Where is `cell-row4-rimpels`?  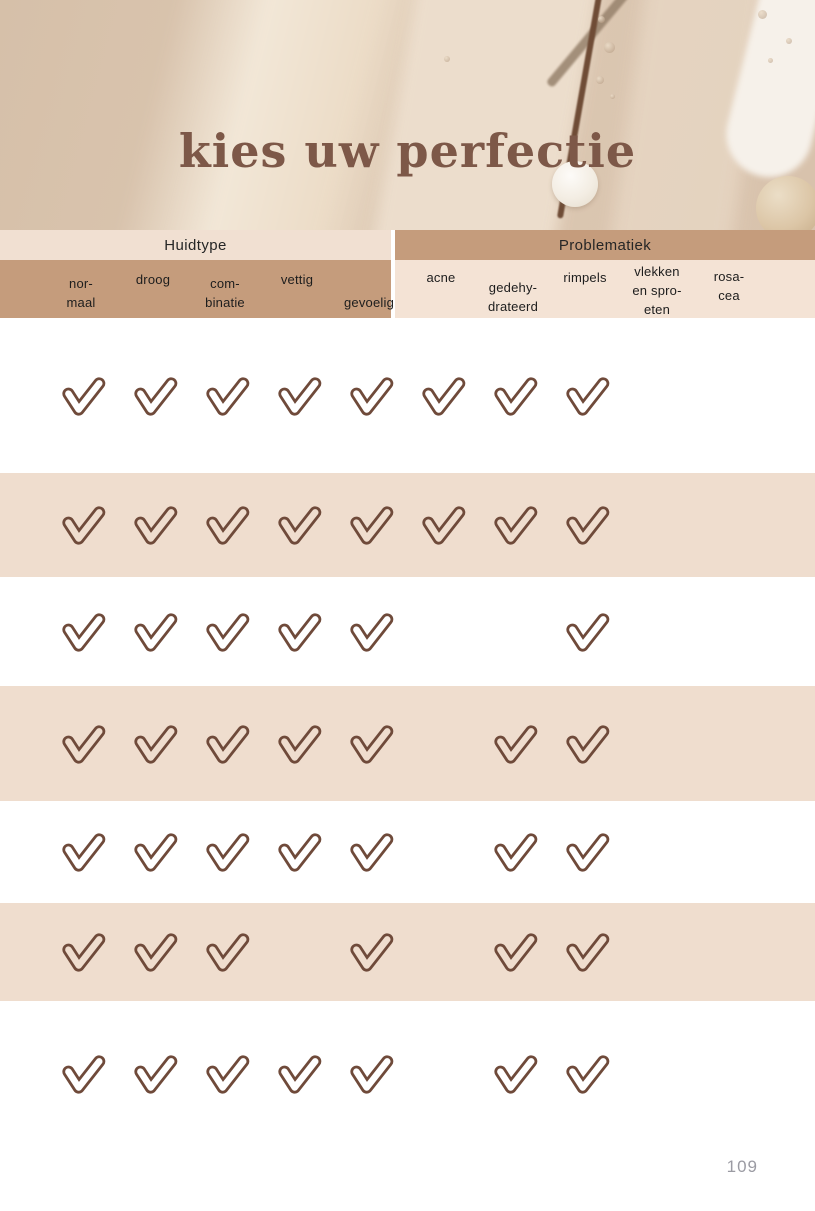
cell-row4-rimpels is located at coordinates (585, 744).